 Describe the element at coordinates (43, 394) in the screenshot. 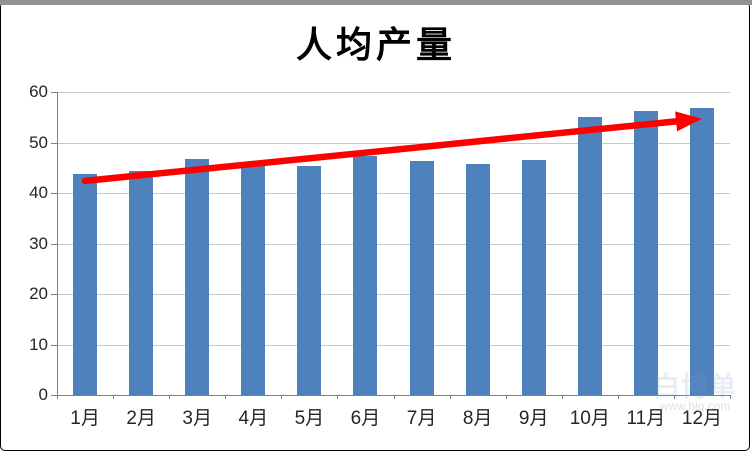

I see `y-tick-label: 0` at that location.